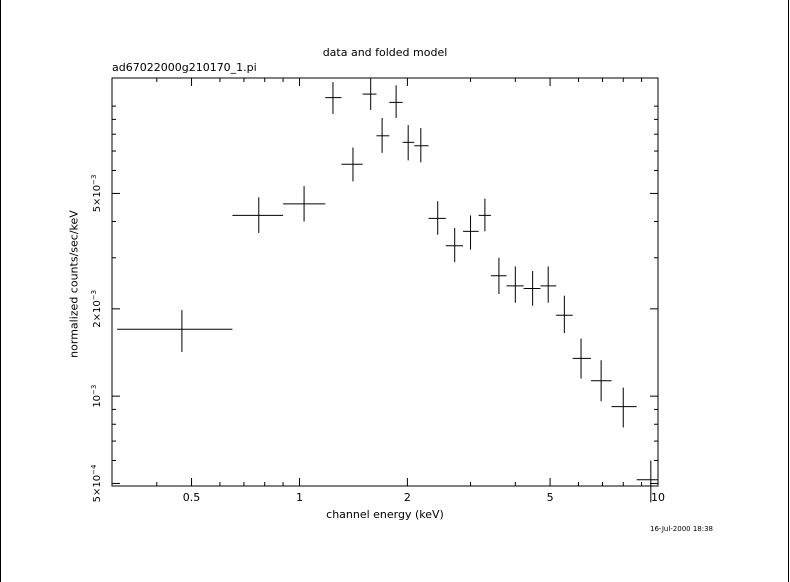 The image size is (790, 582). What do you see at coordinates (96, 483) in the screenshot?
I see `y-tick-label: 5×10−4` at bounding box center [96, 483].